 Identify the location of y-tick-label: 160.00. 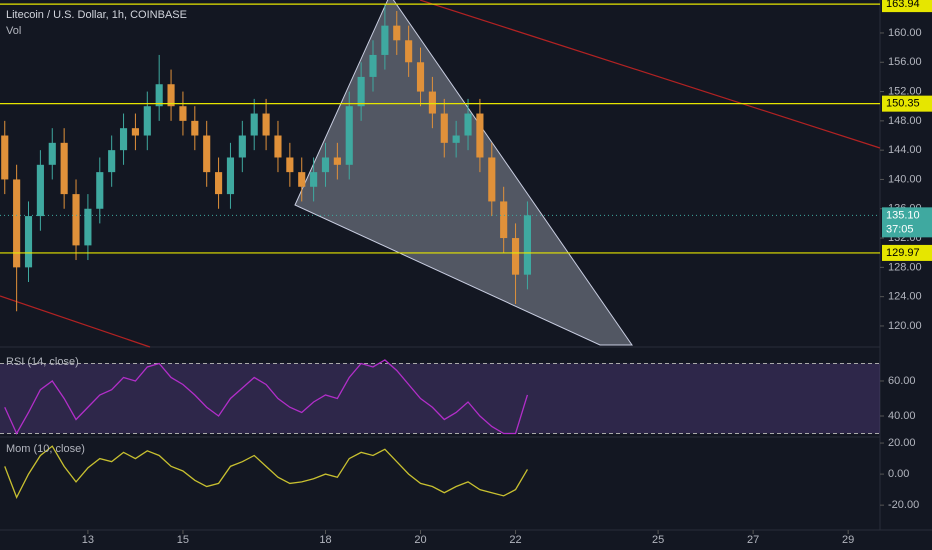
(905, 33).